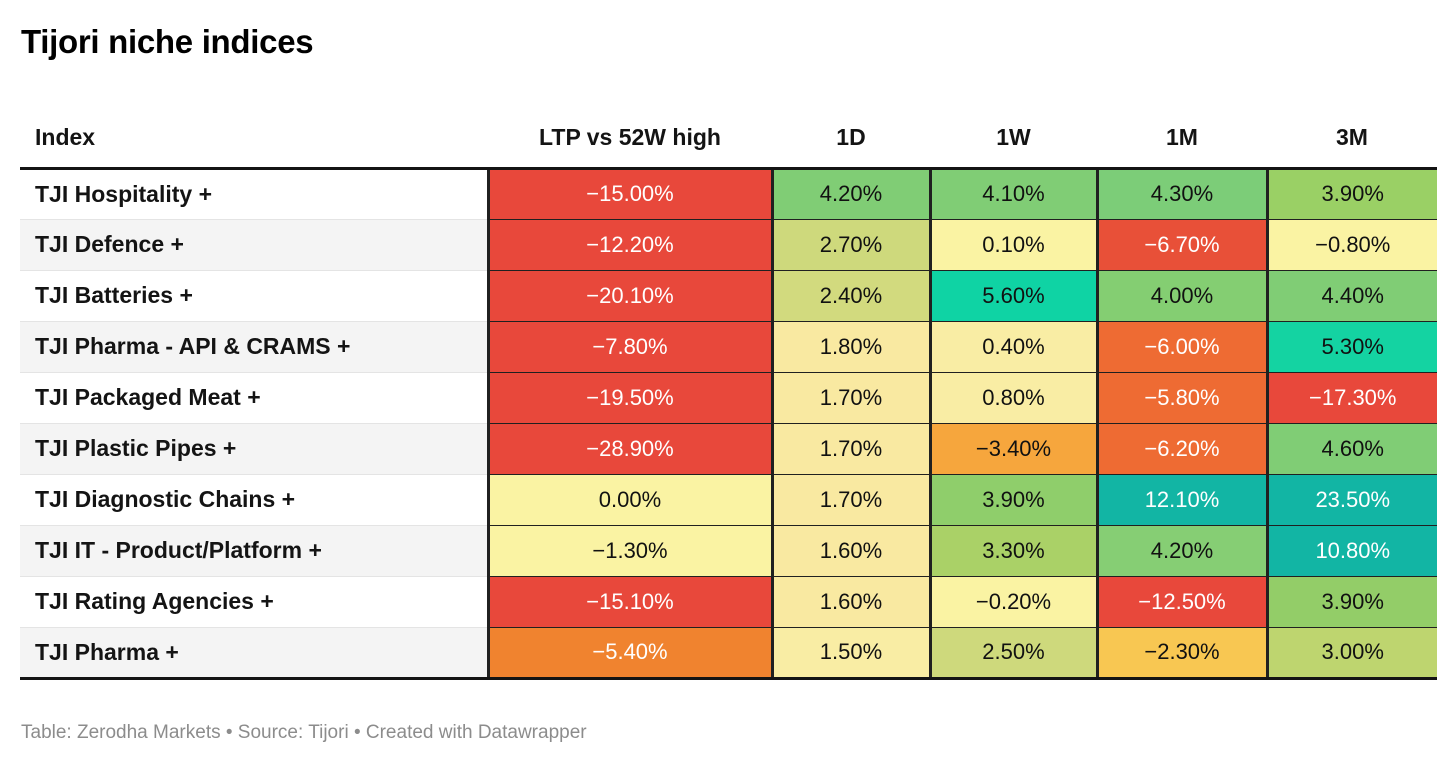 The width and height of the screenshot is (1456, 766). What do you see at coordinates (1013, 346) in the screenshot?
I see `value-cell: 0.40%` at bounding box center [1013, 346].